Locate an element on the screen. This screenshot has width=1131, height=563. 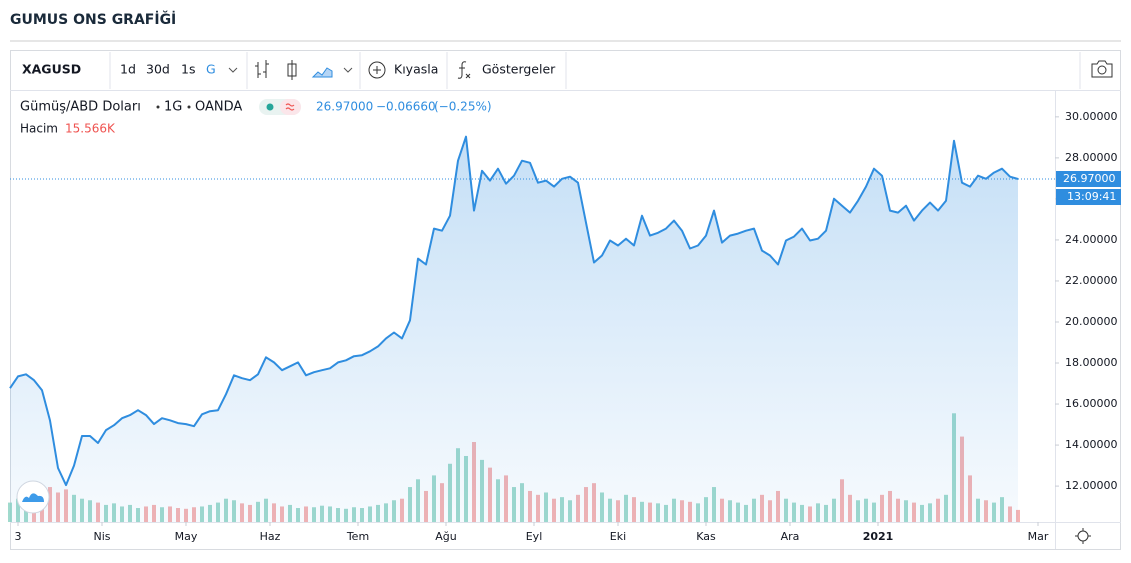
compare-button: Kıyasla is located at coordinates (416, 69).